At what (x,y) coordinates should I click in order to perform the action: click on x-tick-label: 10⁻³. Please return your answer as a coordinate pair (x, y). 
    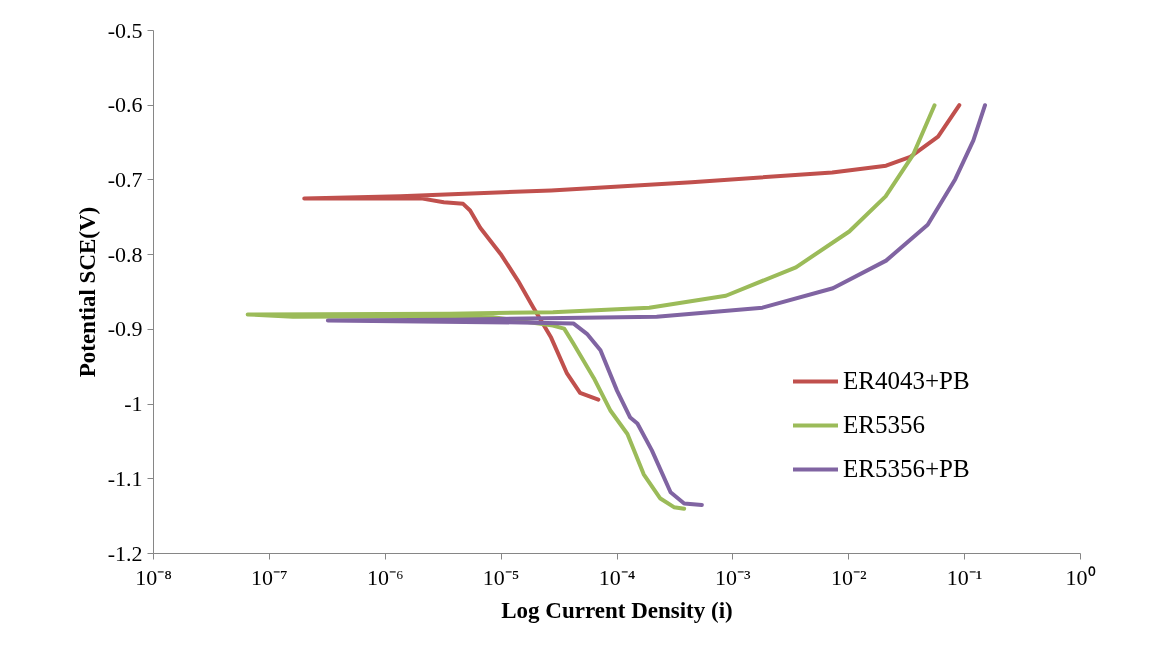
    Looking at the image, I should click on (733, 577).